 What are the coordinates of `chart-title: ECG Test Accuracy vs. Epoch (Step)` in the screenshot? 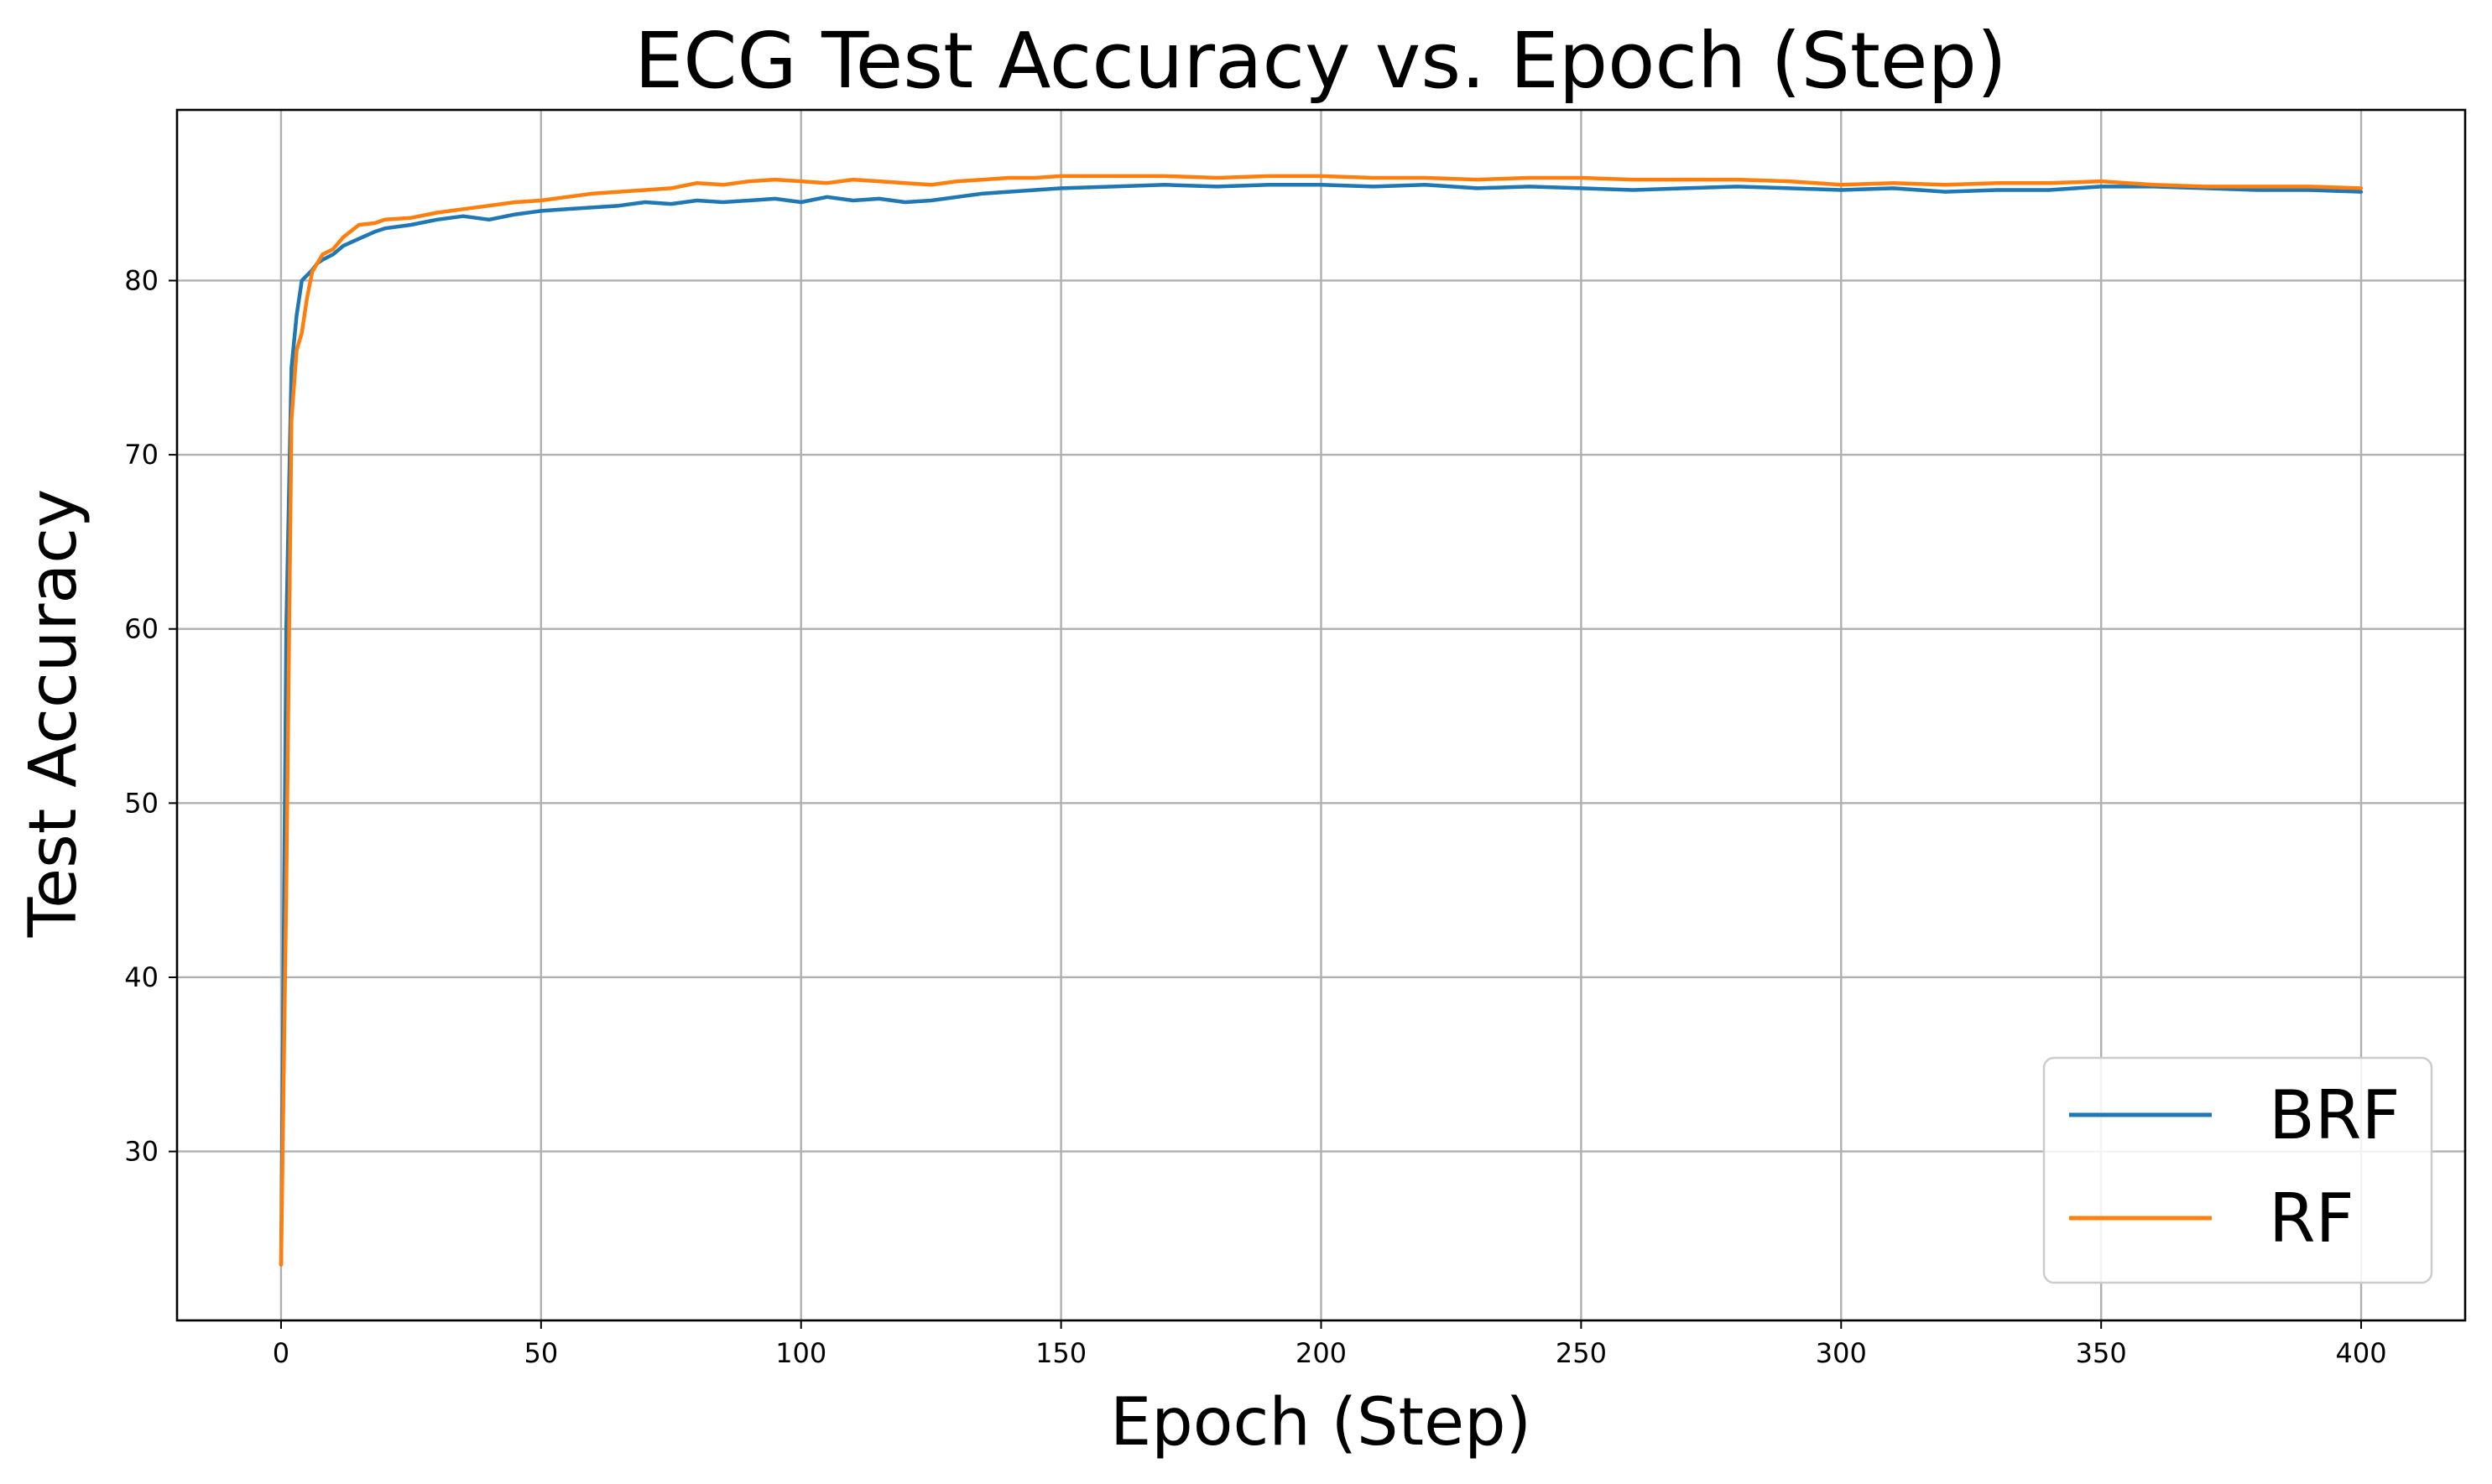 It's located at (1320, 61).